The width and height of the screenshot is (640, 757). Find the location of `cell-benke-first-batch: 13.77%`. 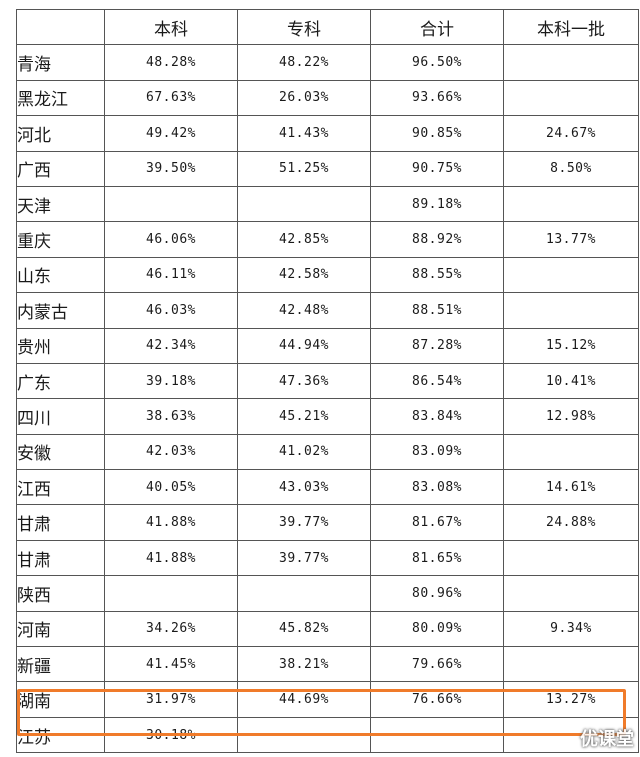

cell-benke-first-batch: 13.77% is located at coordinates (571, 239).